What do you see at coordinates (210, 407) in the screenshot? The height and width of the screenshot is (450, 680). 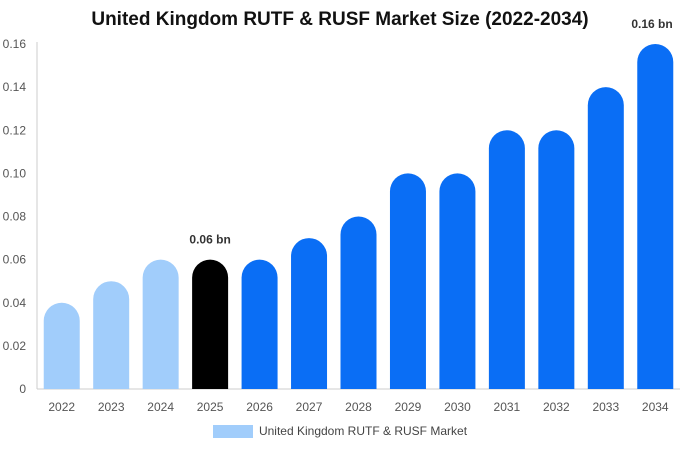 I see `x-tick-label: 2025` at bounding box center [210, 407].